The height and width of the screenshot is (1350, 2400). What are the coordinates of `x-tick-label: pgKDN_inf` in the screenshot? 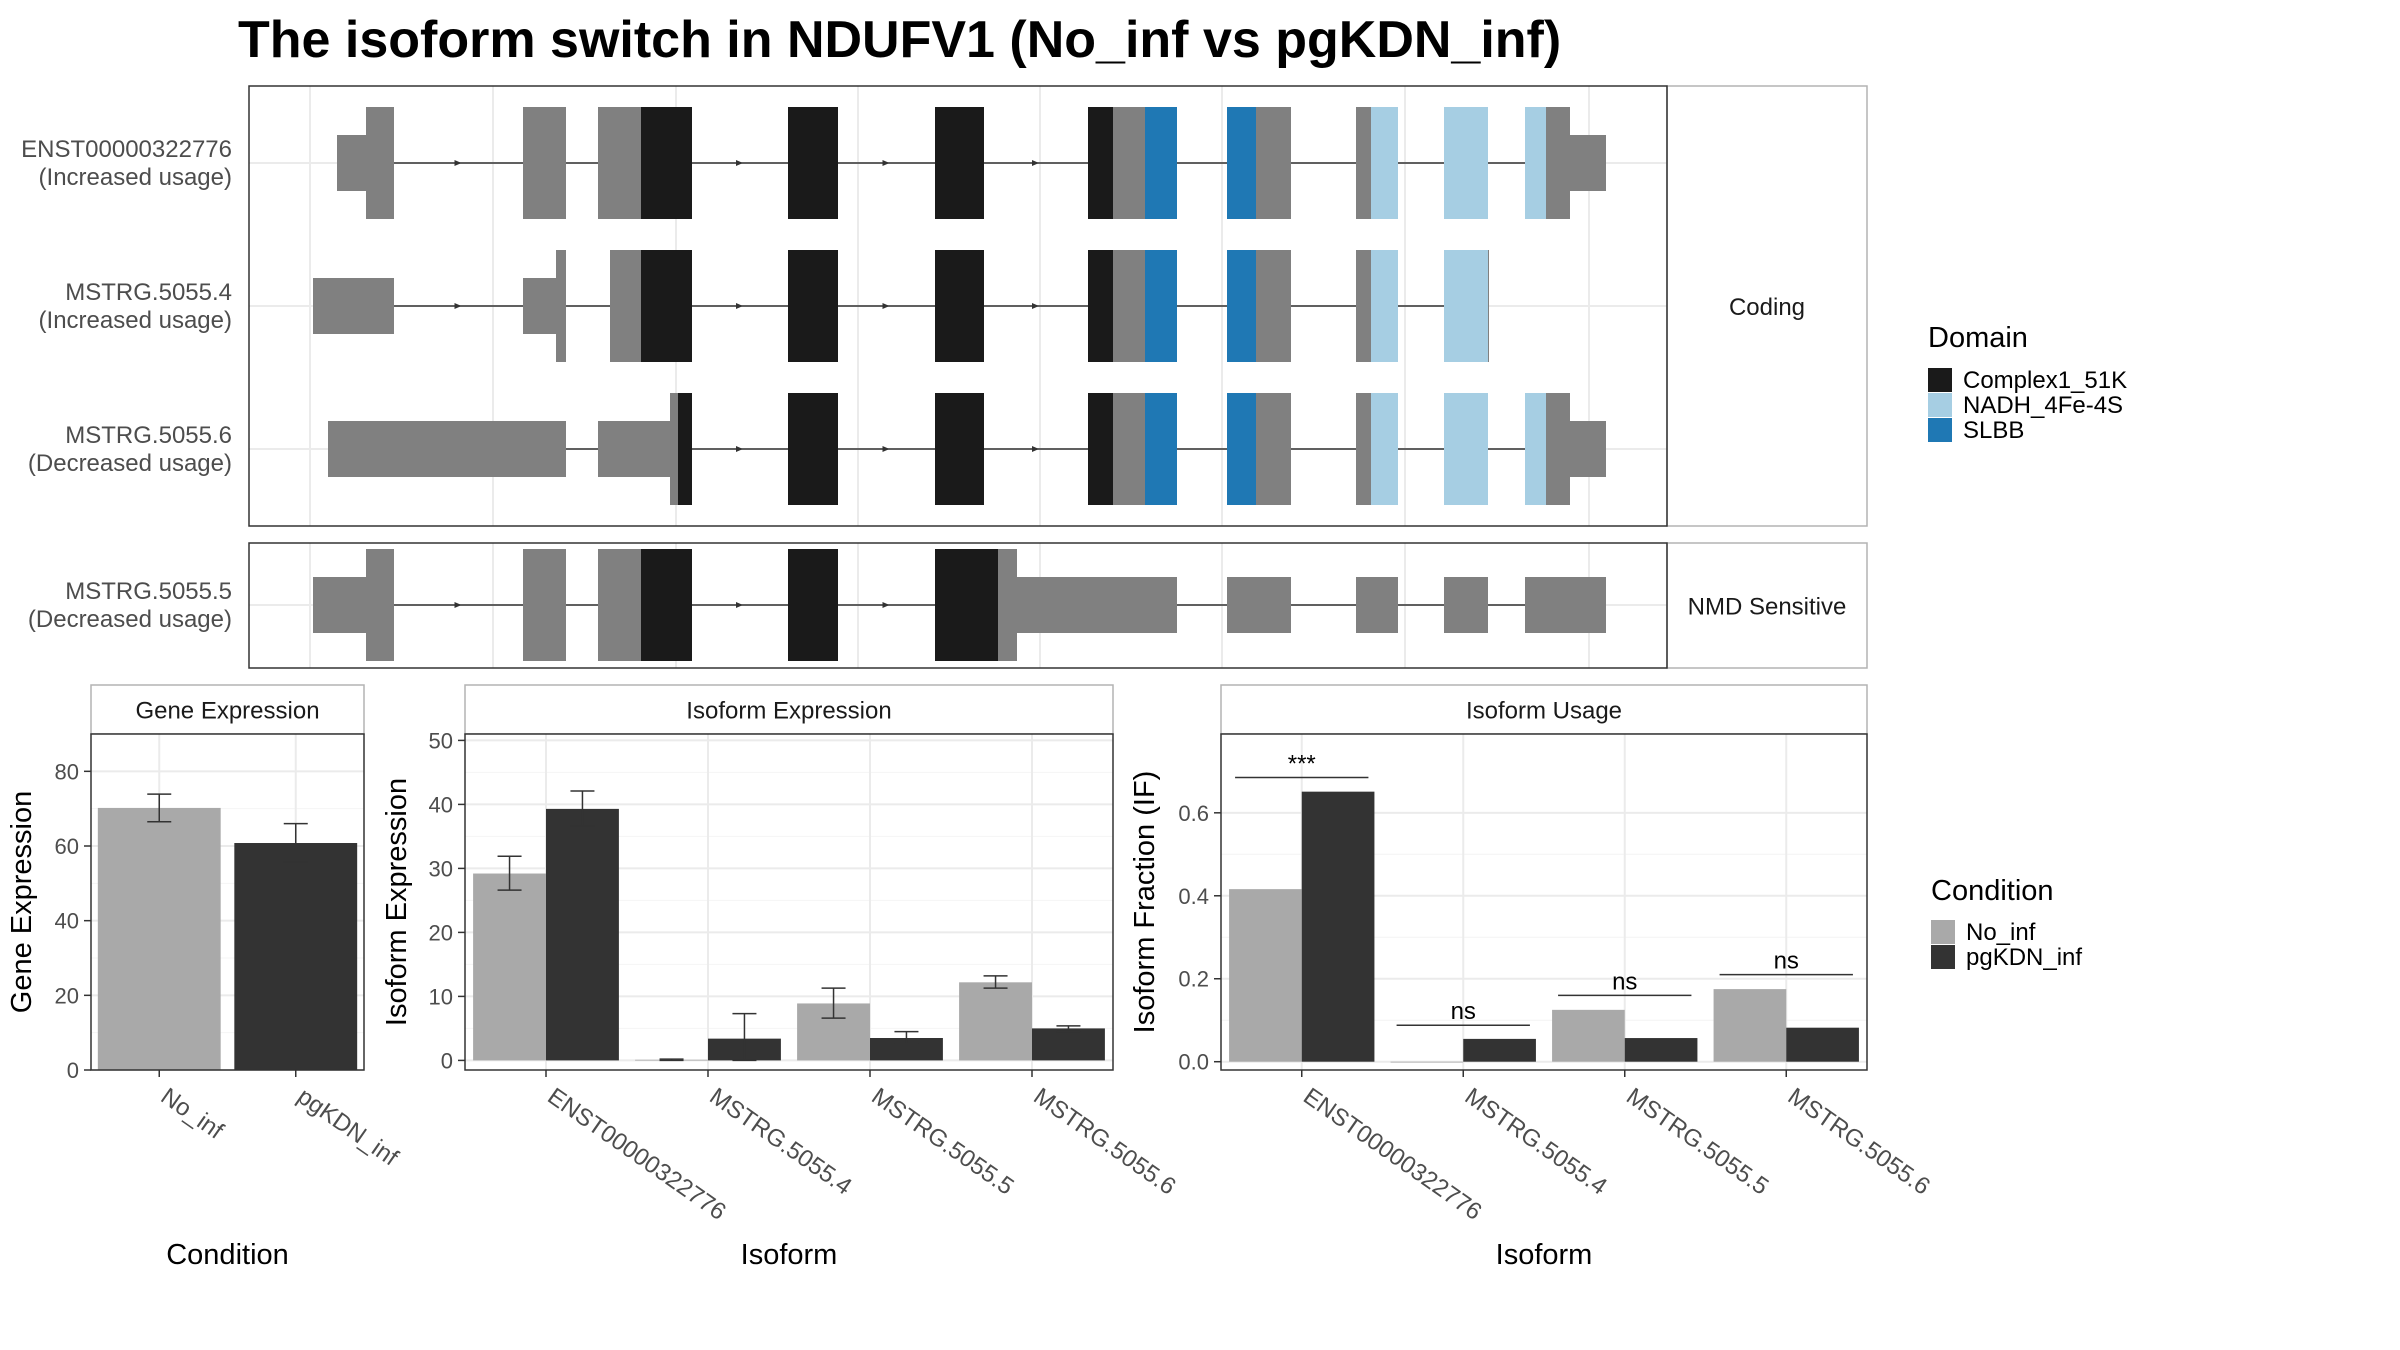 It's located at (347, 1127).